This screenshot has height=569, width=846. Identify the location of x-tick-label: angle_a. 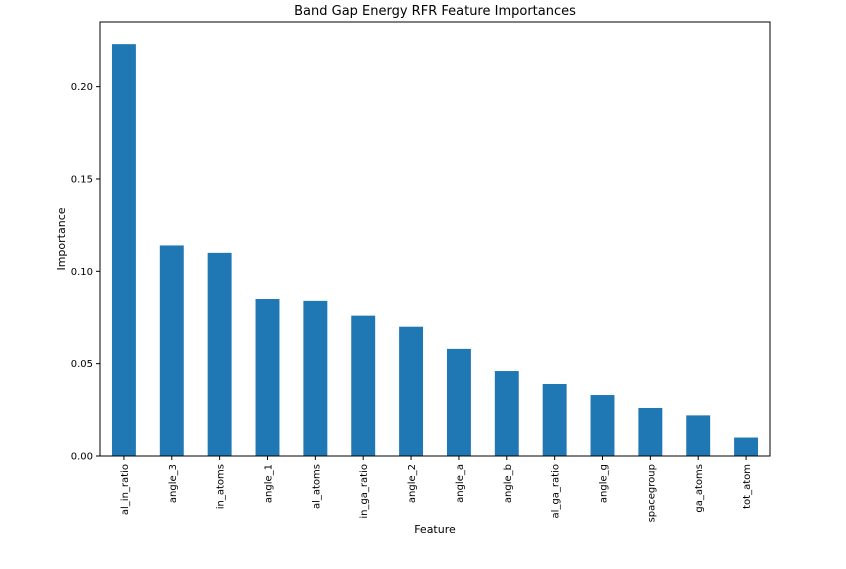
(460, 483).